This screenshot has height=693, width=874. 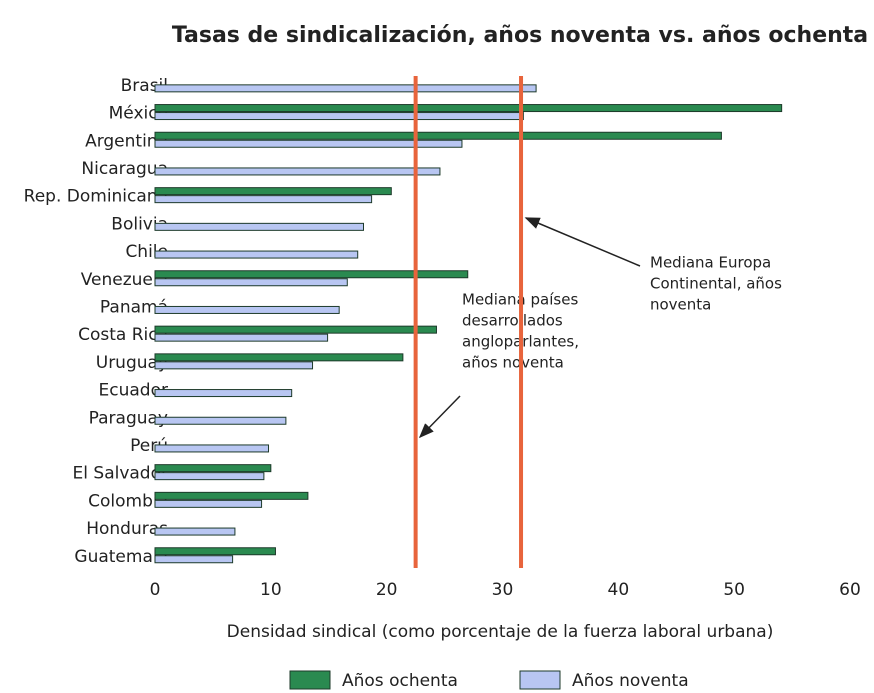 What do you see at coordinates (387, 590) in the screenshot?
I see `x-tick-label: 20` at bounding box center [387, 590].